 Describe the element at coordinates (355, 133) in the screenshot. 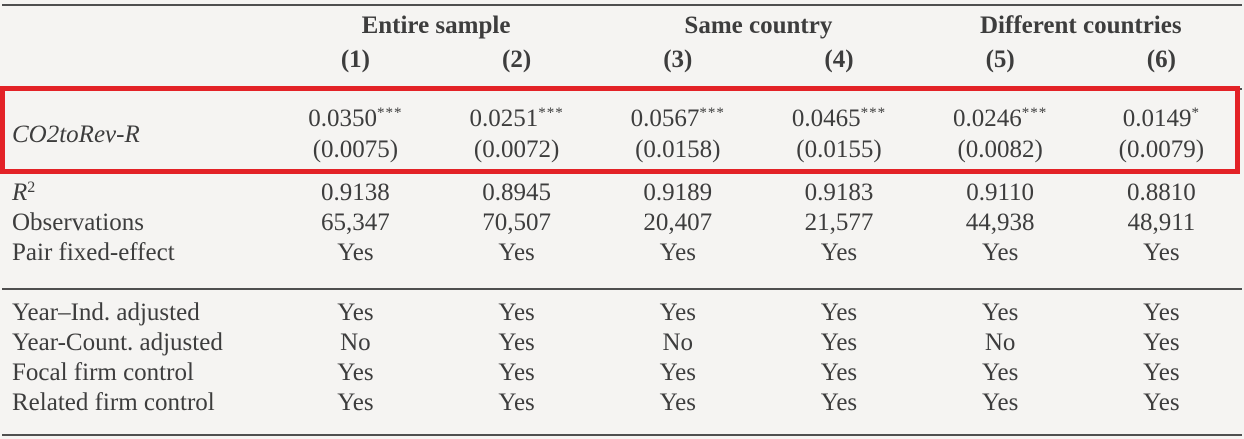

I see `coefficient-cell: 0.0350*** (0.0075)` at that location.